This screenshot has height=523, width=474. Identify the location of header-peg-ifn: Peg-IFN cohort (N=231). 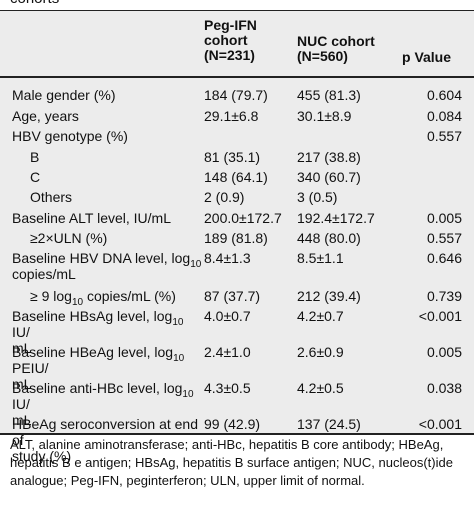
(230, 40).